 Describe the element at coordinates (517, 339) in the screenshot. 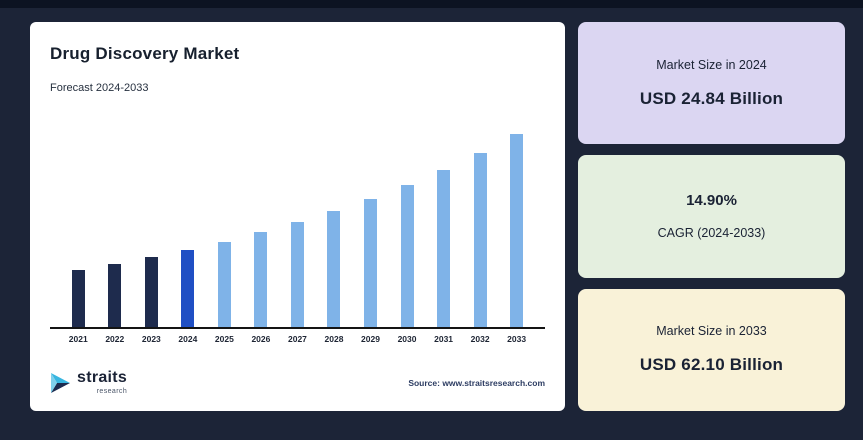

I see `x-tick-2033: 2033` at that location.